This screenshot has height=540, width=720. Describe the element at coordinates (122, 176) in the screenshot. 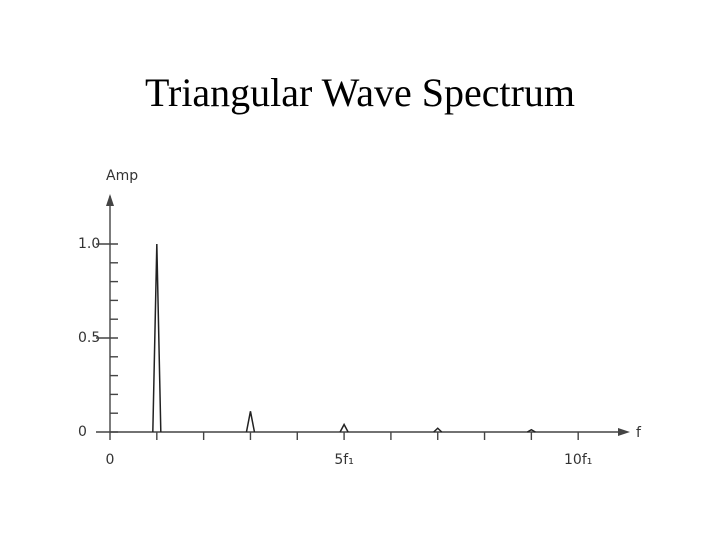

I see `y-axis-label: Amp` at that location.